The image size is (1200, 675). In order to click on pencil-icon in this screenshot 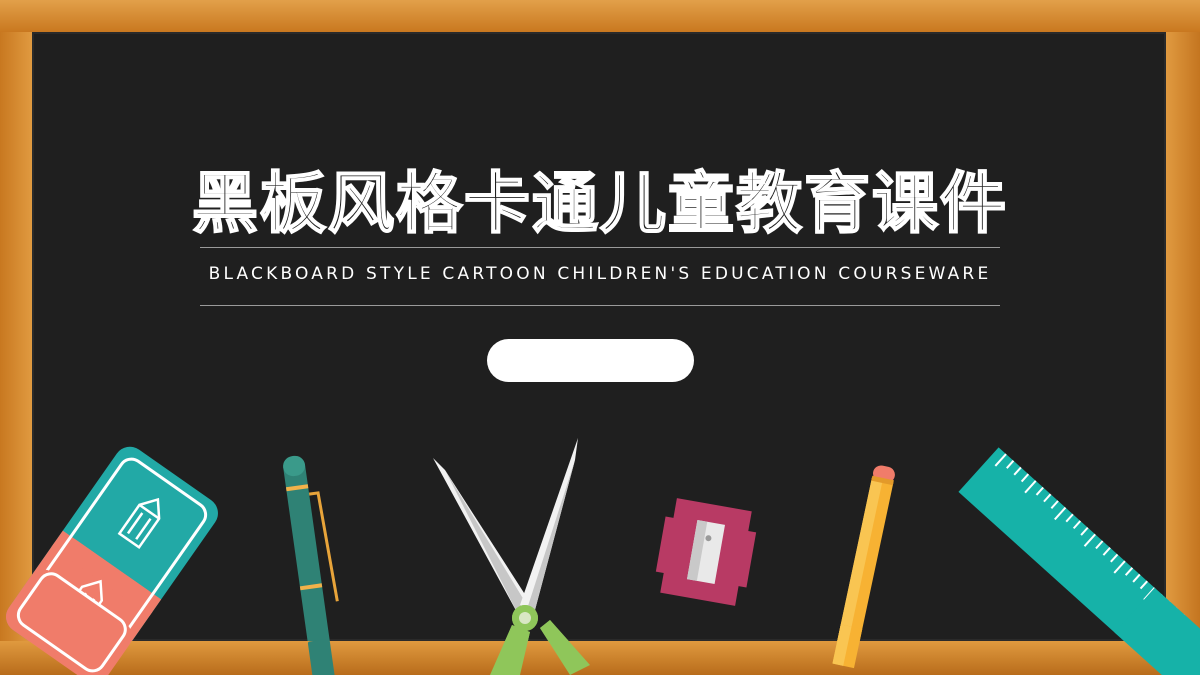, I will do `click(863, 567)`.